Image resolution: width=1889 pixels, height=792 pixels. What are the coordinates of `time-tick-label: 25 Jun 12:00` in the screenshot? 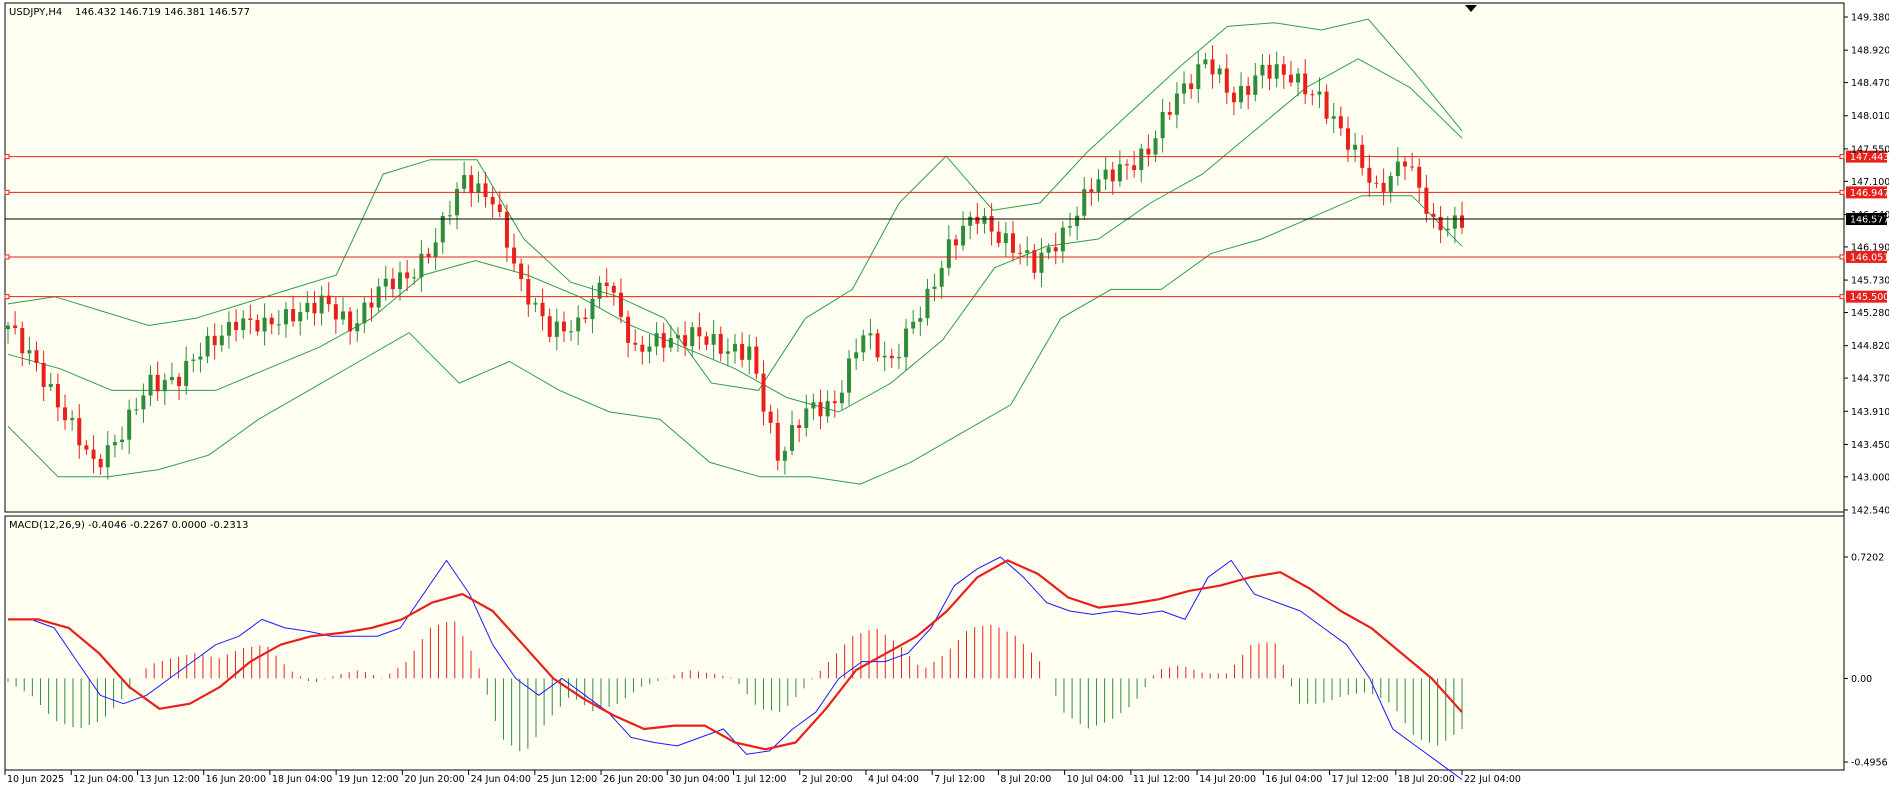 It's located at (567, 779).